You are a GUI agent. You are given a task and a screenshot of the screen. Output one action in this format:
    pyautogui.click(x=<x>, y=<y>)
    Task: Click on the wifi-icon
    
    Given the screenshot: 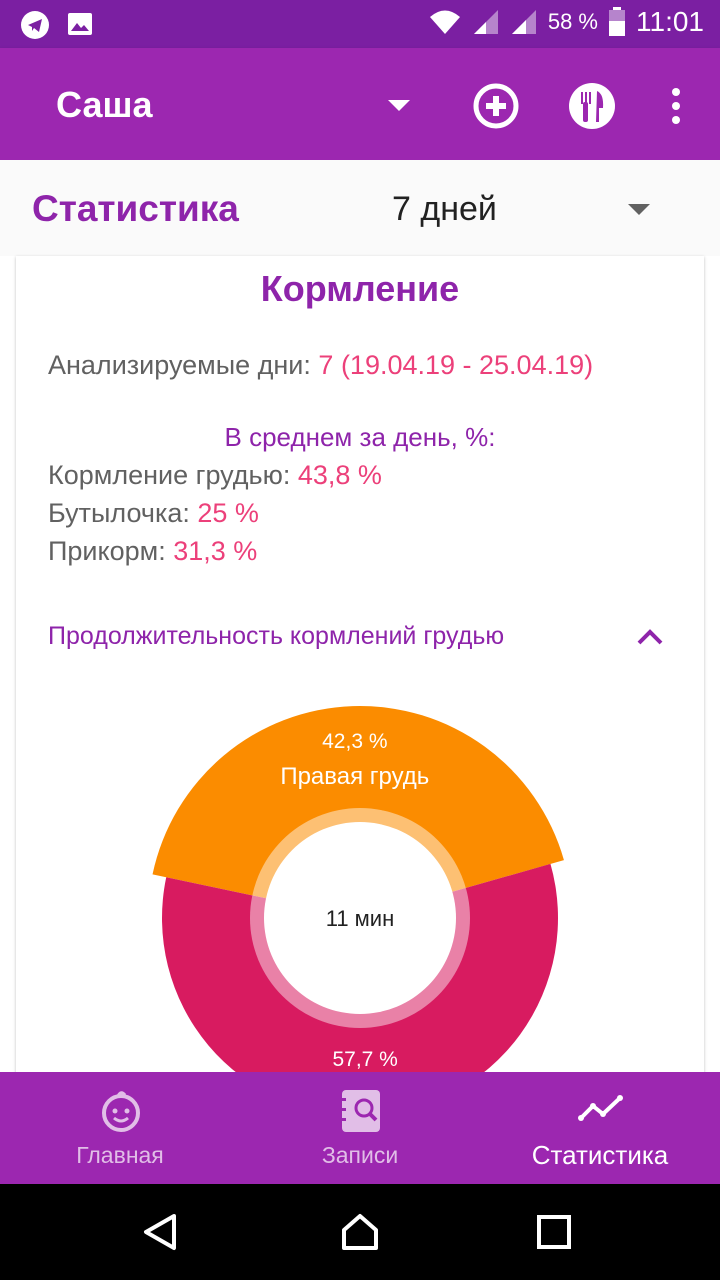 What is the action you would take?
    pyautogui.click(x=444, y=22)
    